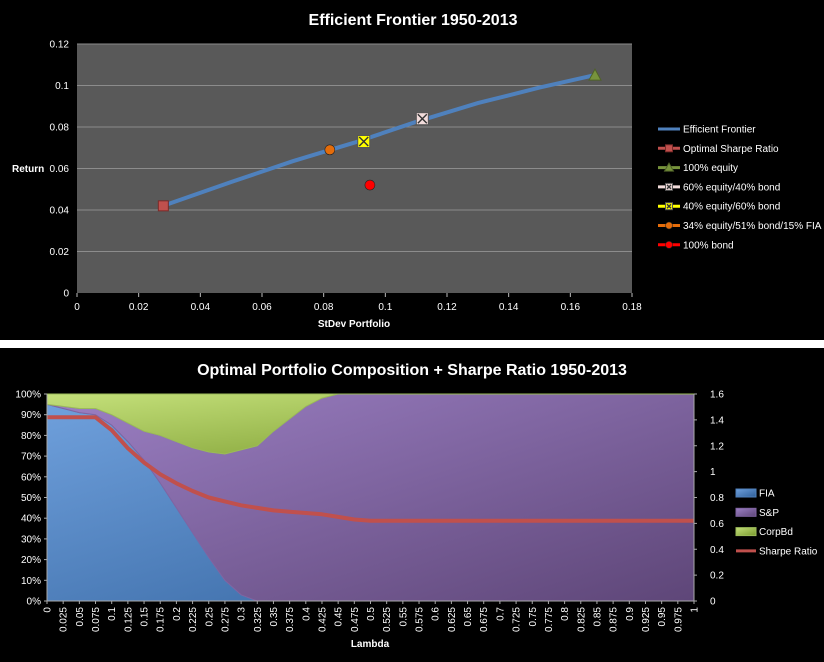 Image resolution: width=824 pixels, height=662 pixels. Describe the element at coordinates (731, 207) in the screenshot. I see `legend-label: 40% equity/60% bond` at that location.